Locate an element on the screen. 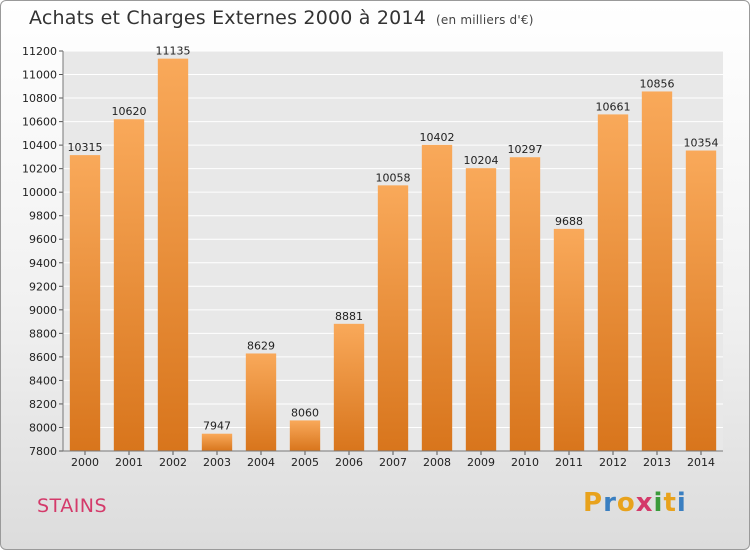 Image resolution: width=750 pixels, height=550 pixels. data-label-2003: 7947 is located at coordinates (217, 426).